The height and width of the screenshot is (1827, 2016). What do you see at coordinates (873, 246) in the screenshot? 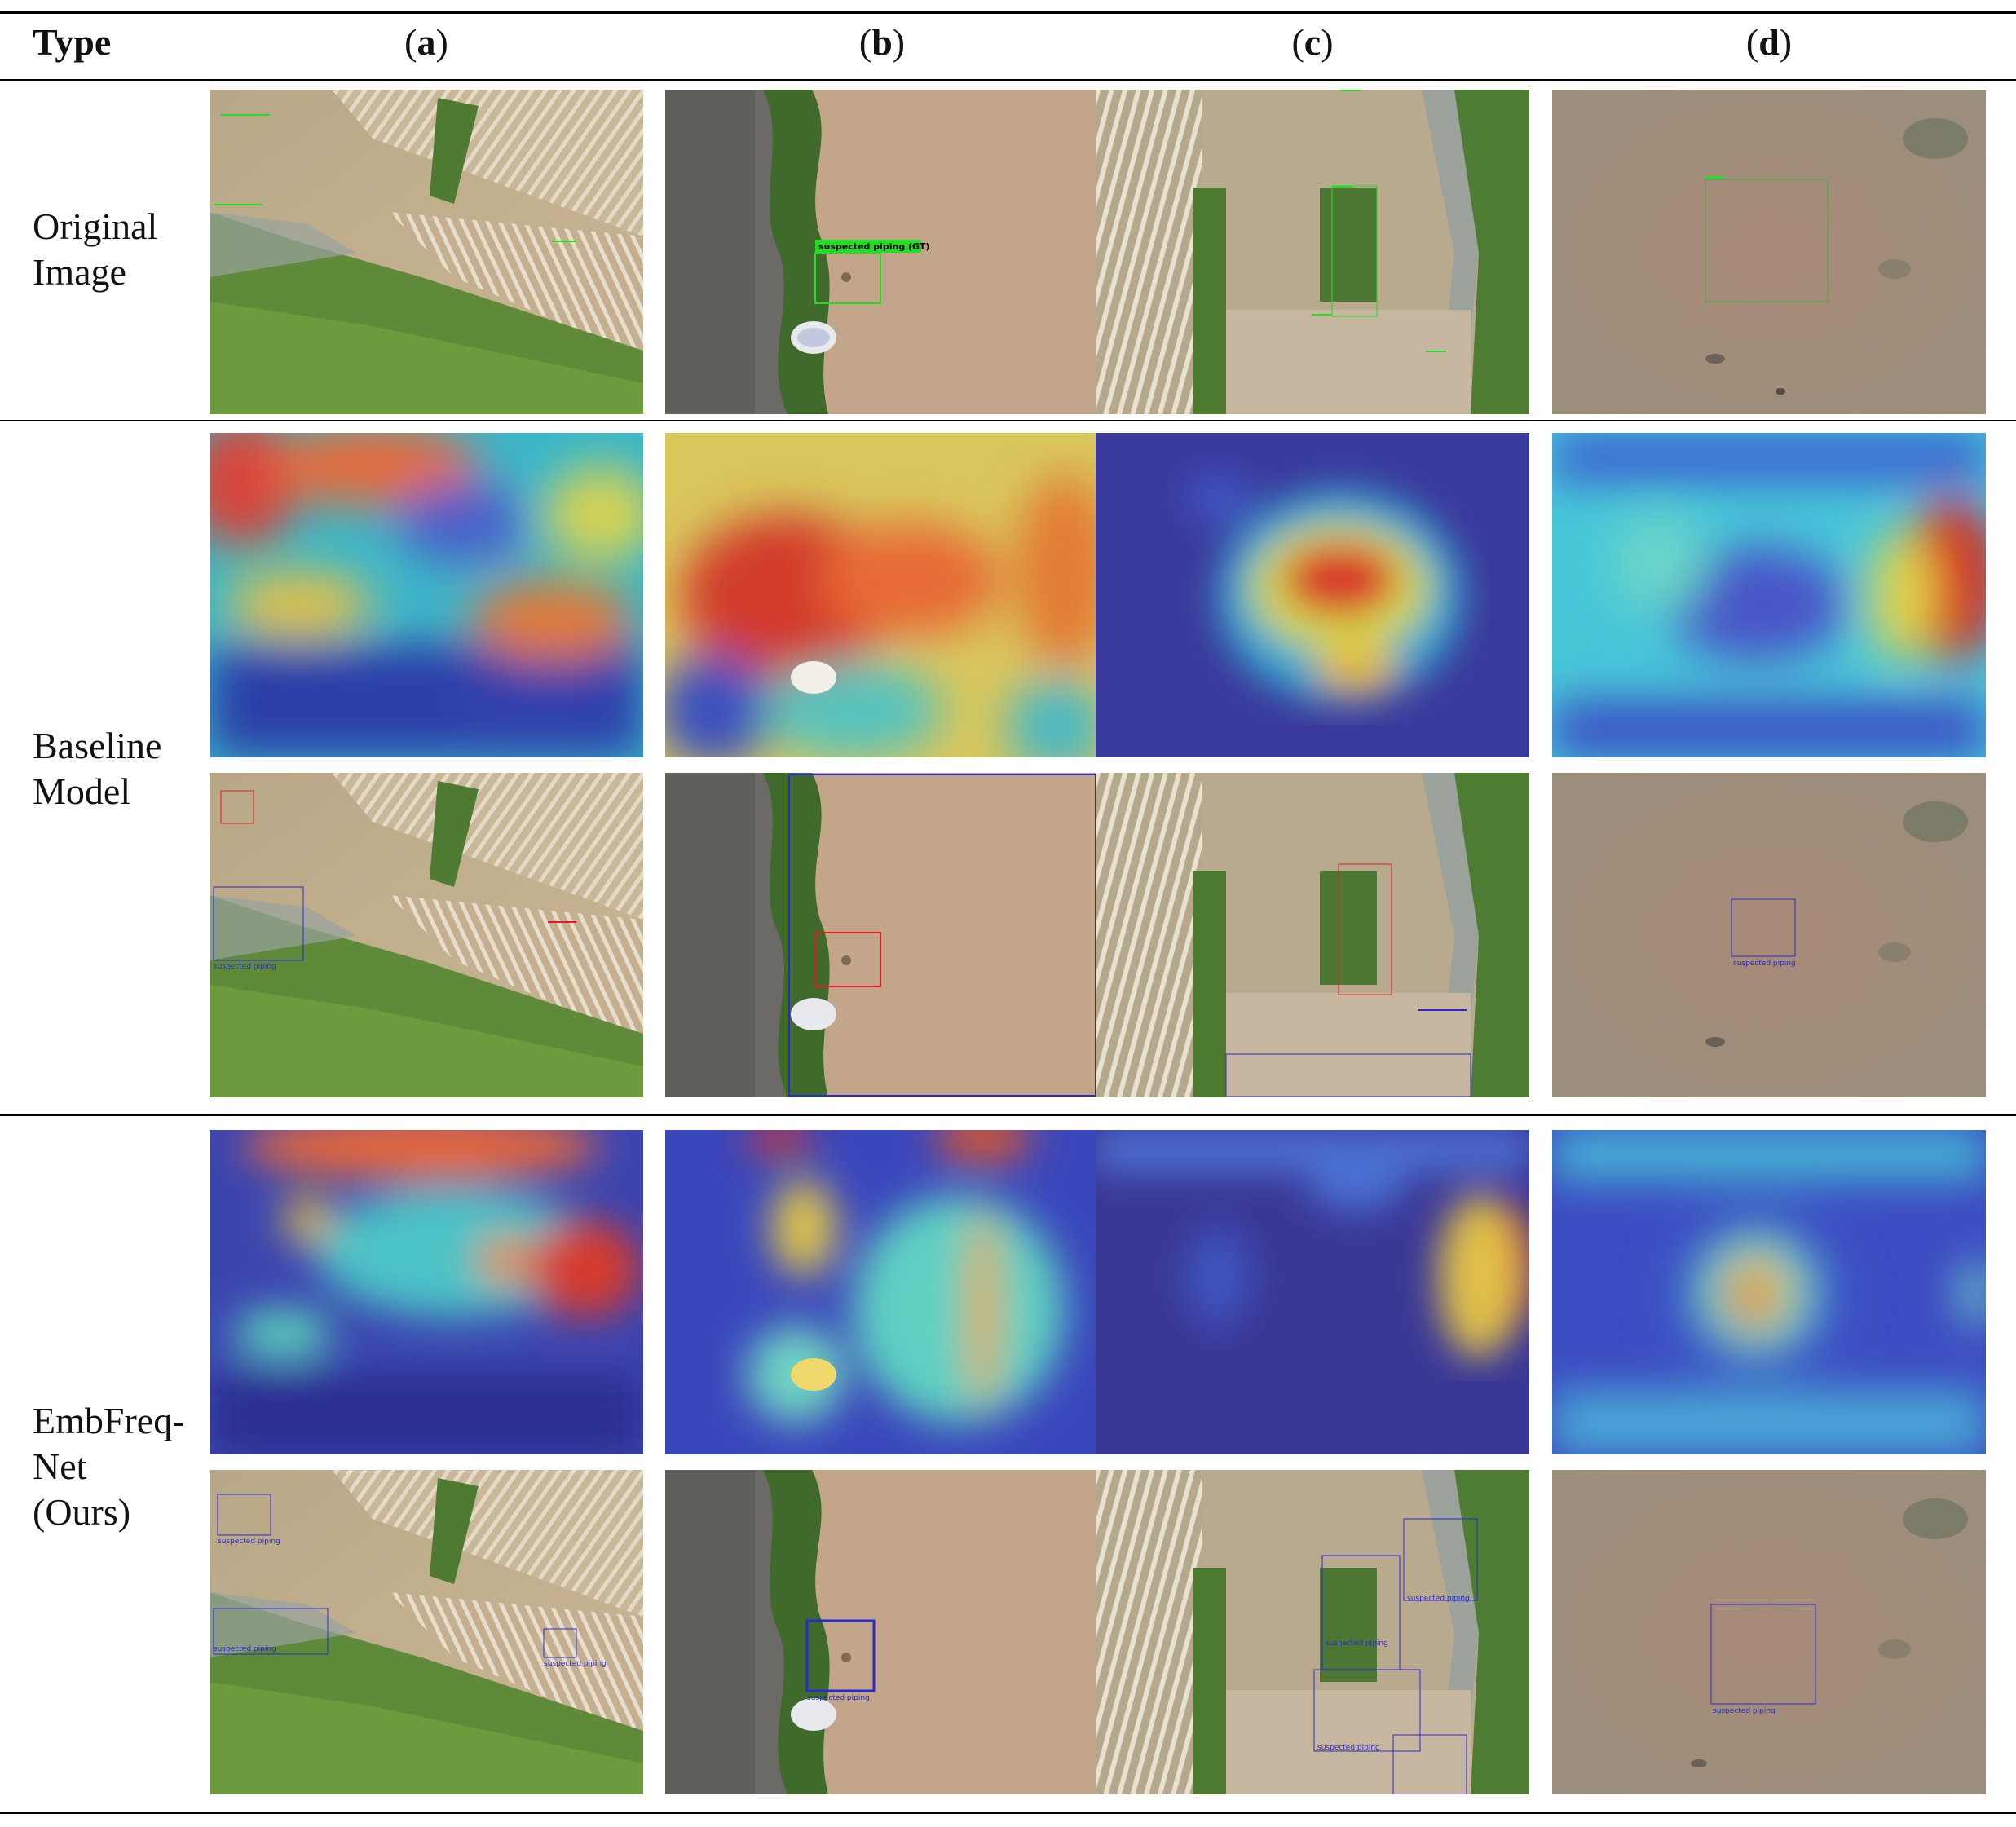
I see `svg-text: suspected piping (GT)` at bounding box center [873, 246].